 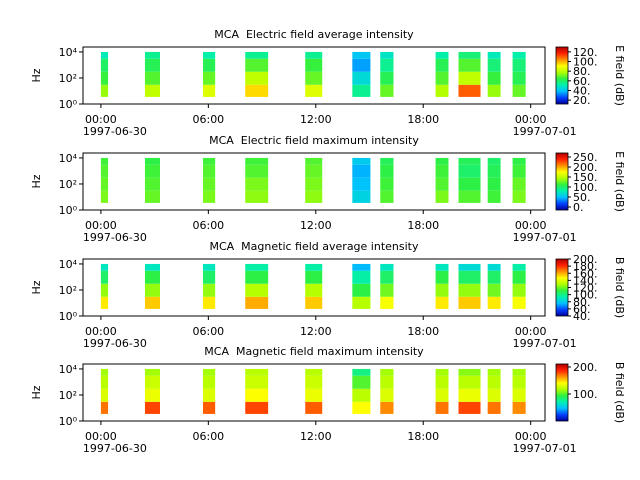 What do you see at coordinates (585, 273) in the screenshot?
I see `colorbar-tick-label: 160.` at bounding box center [585, 273].